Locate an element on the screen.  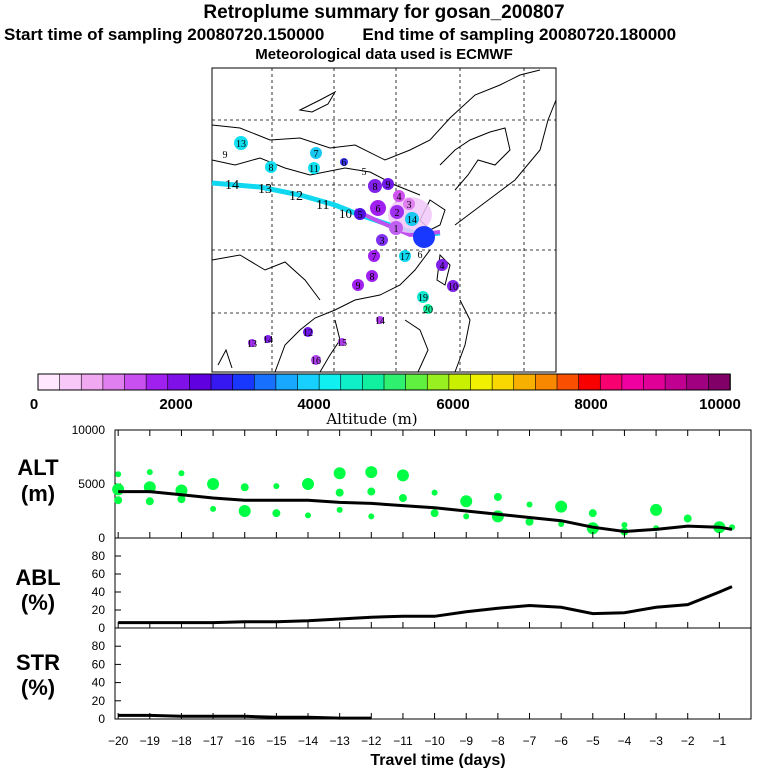
x-tick-label: −20 is located at coordinates (118, 741).